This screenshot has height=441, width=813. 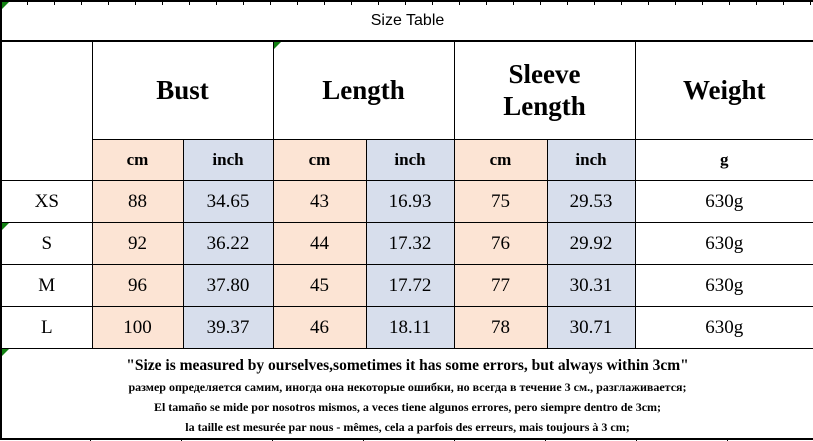 I want to click on page-title: Size Table, so click(x=407, y=20).